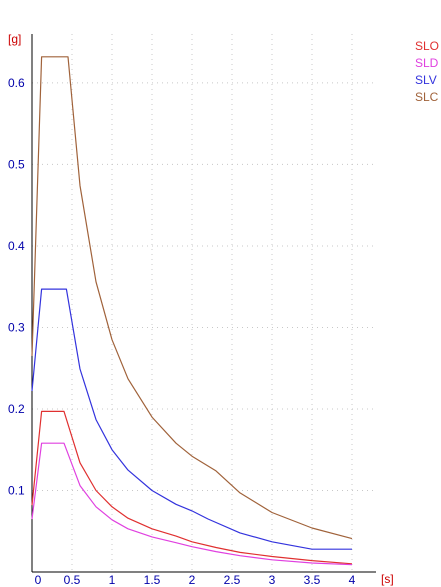 The image size is (441, 587). Describe the element at coordinates (38, 580) in the screenshot. I see `x-tick-label: 0` at that location.